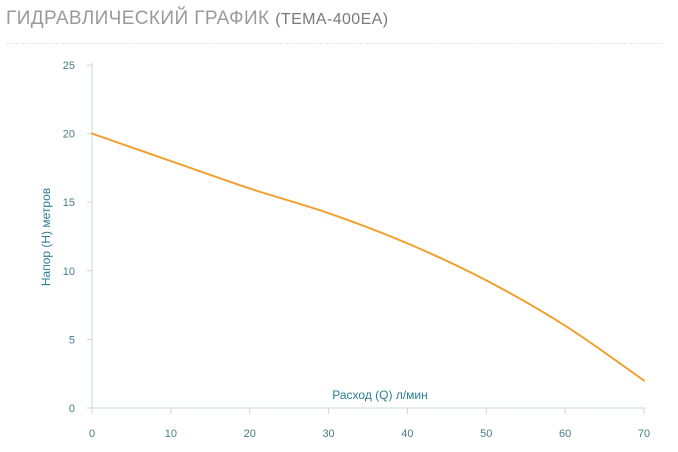 This screenshot has height=452, width=678. I want to click on title-divider, so click(334, 43).